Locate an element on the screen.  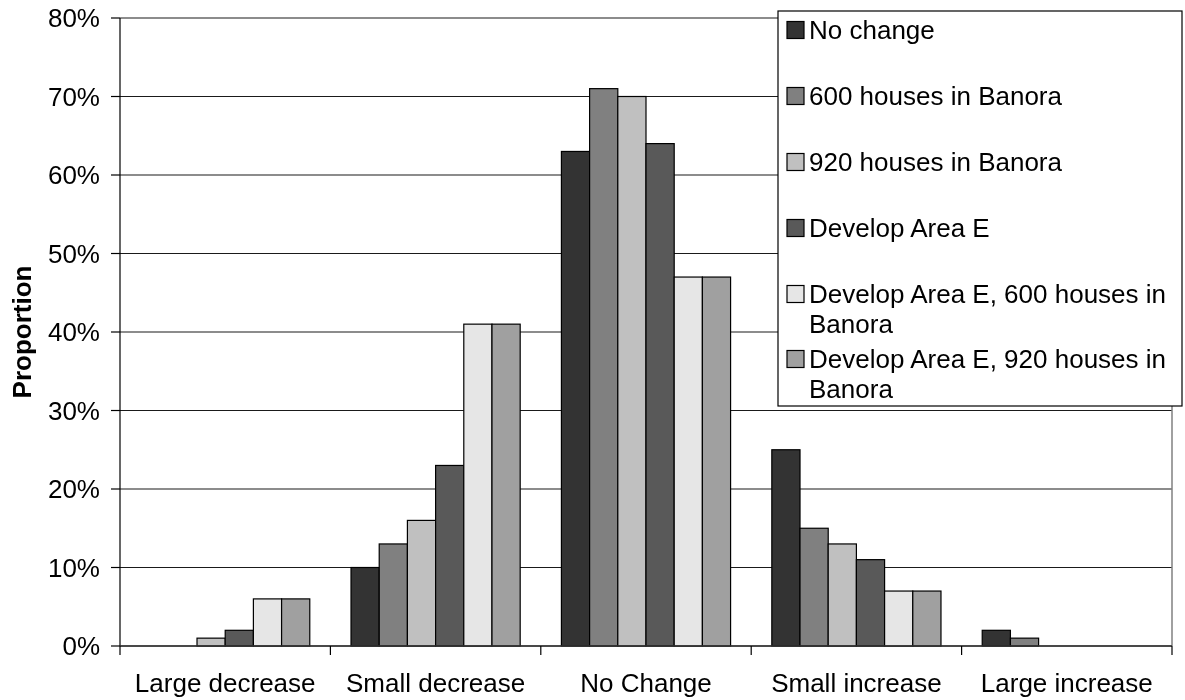
legend-label: Develop Area E, 600 houses in Banora is located at coordinates (988, 309).